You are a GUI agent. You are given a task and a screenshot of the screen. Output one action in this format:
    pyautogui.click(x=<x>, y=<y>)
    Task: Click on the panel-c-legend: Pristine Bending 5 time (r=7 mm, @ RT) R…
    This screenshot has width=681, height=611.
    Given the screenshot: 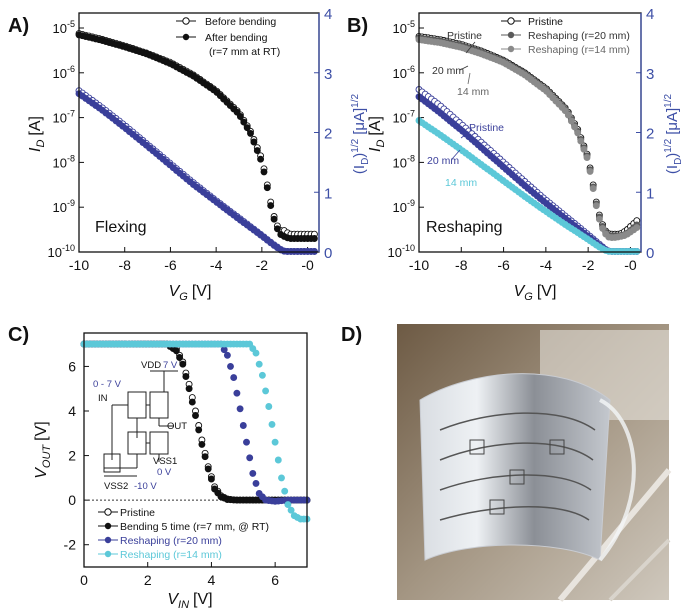 What is the action you would take?
    pyautogui.click(x=183, y=534)
    